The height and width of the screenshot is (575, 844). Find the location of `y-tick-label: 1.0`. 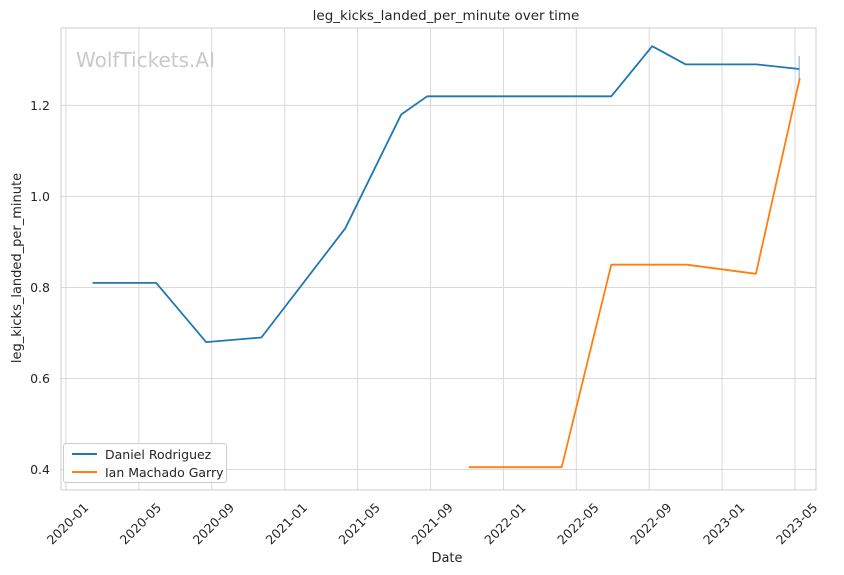

y-tick-label: 1.0 is located at coordinates (40, 196).